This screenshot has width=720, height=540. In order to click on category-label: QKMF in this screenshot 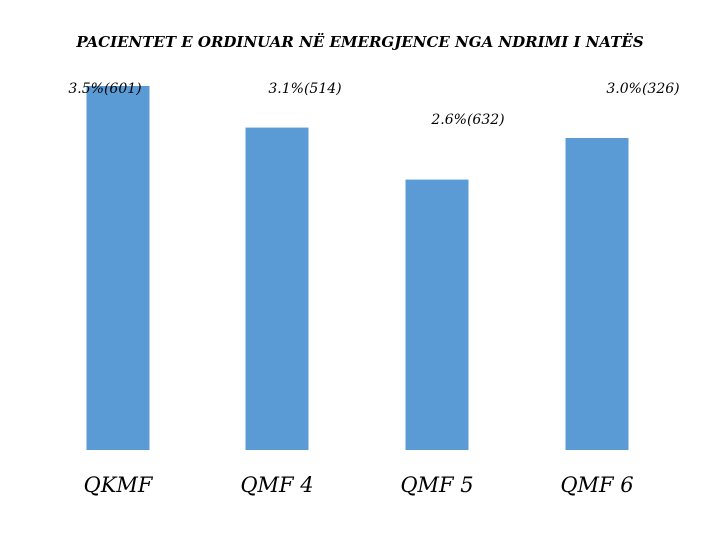, I will do `click(119, 485)`.